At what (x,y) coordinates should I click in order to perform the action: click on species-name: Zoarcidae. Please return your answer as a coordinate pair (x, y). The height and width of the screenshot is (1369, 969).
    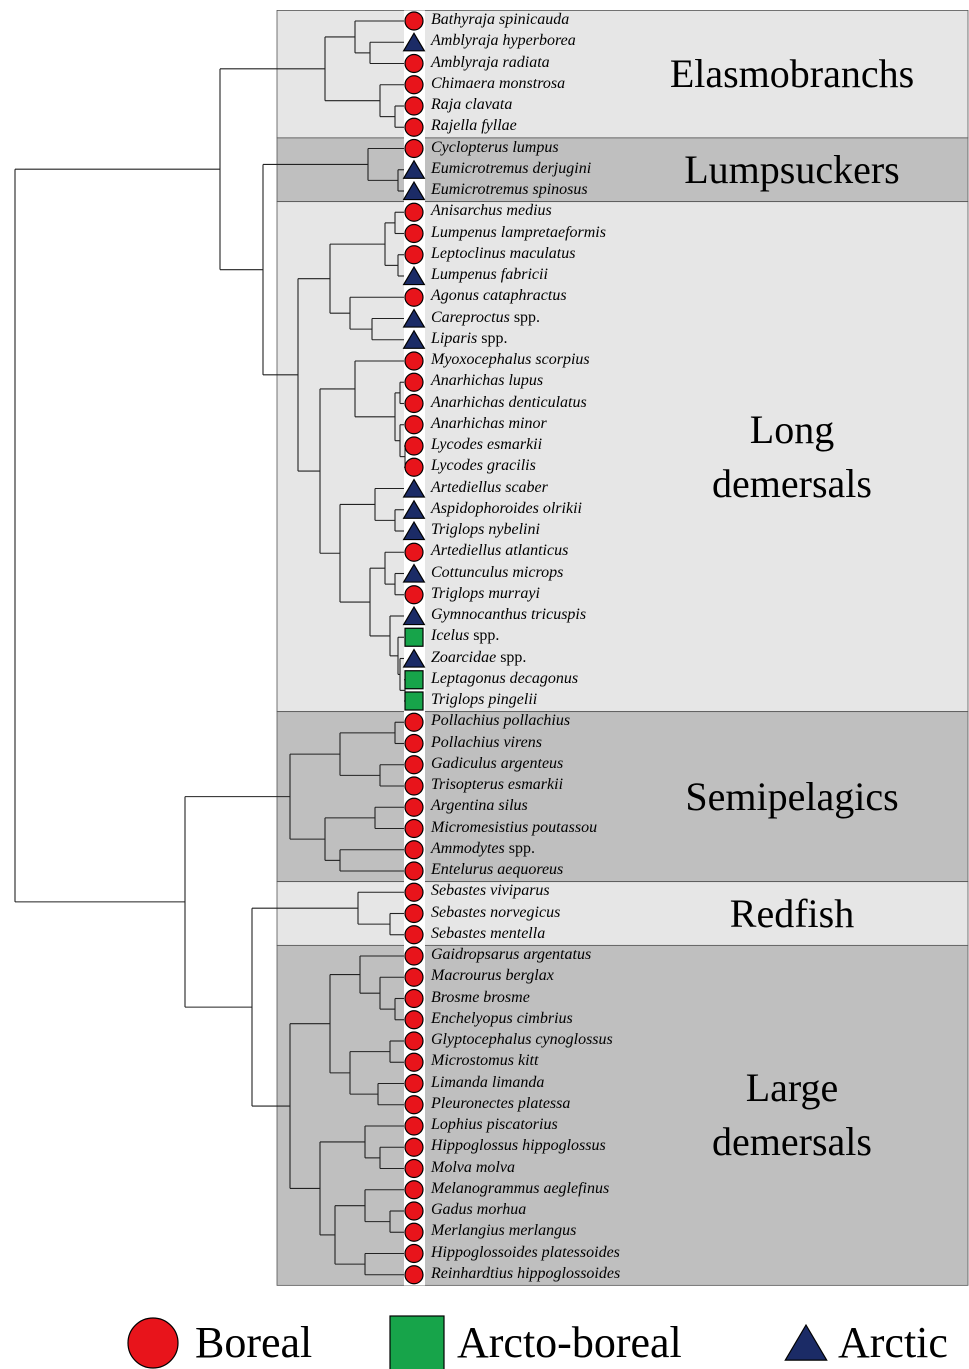
    Looking at the image, I should click on (464, 657).